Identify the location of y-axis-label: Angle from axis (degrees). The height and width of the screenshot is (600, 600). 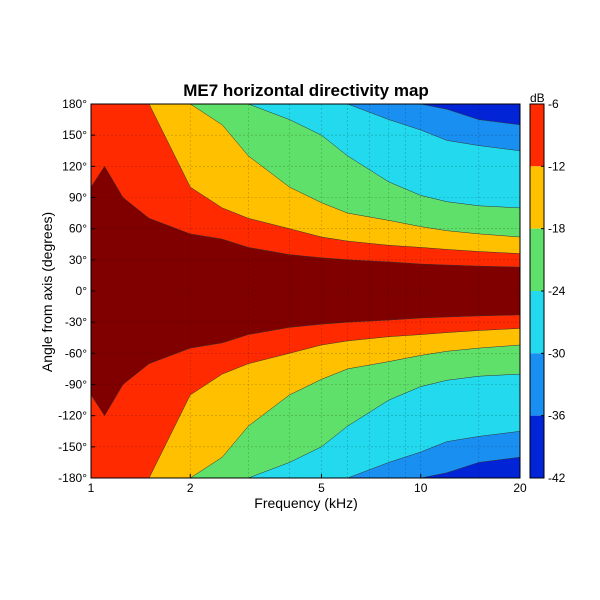
(47, 292).